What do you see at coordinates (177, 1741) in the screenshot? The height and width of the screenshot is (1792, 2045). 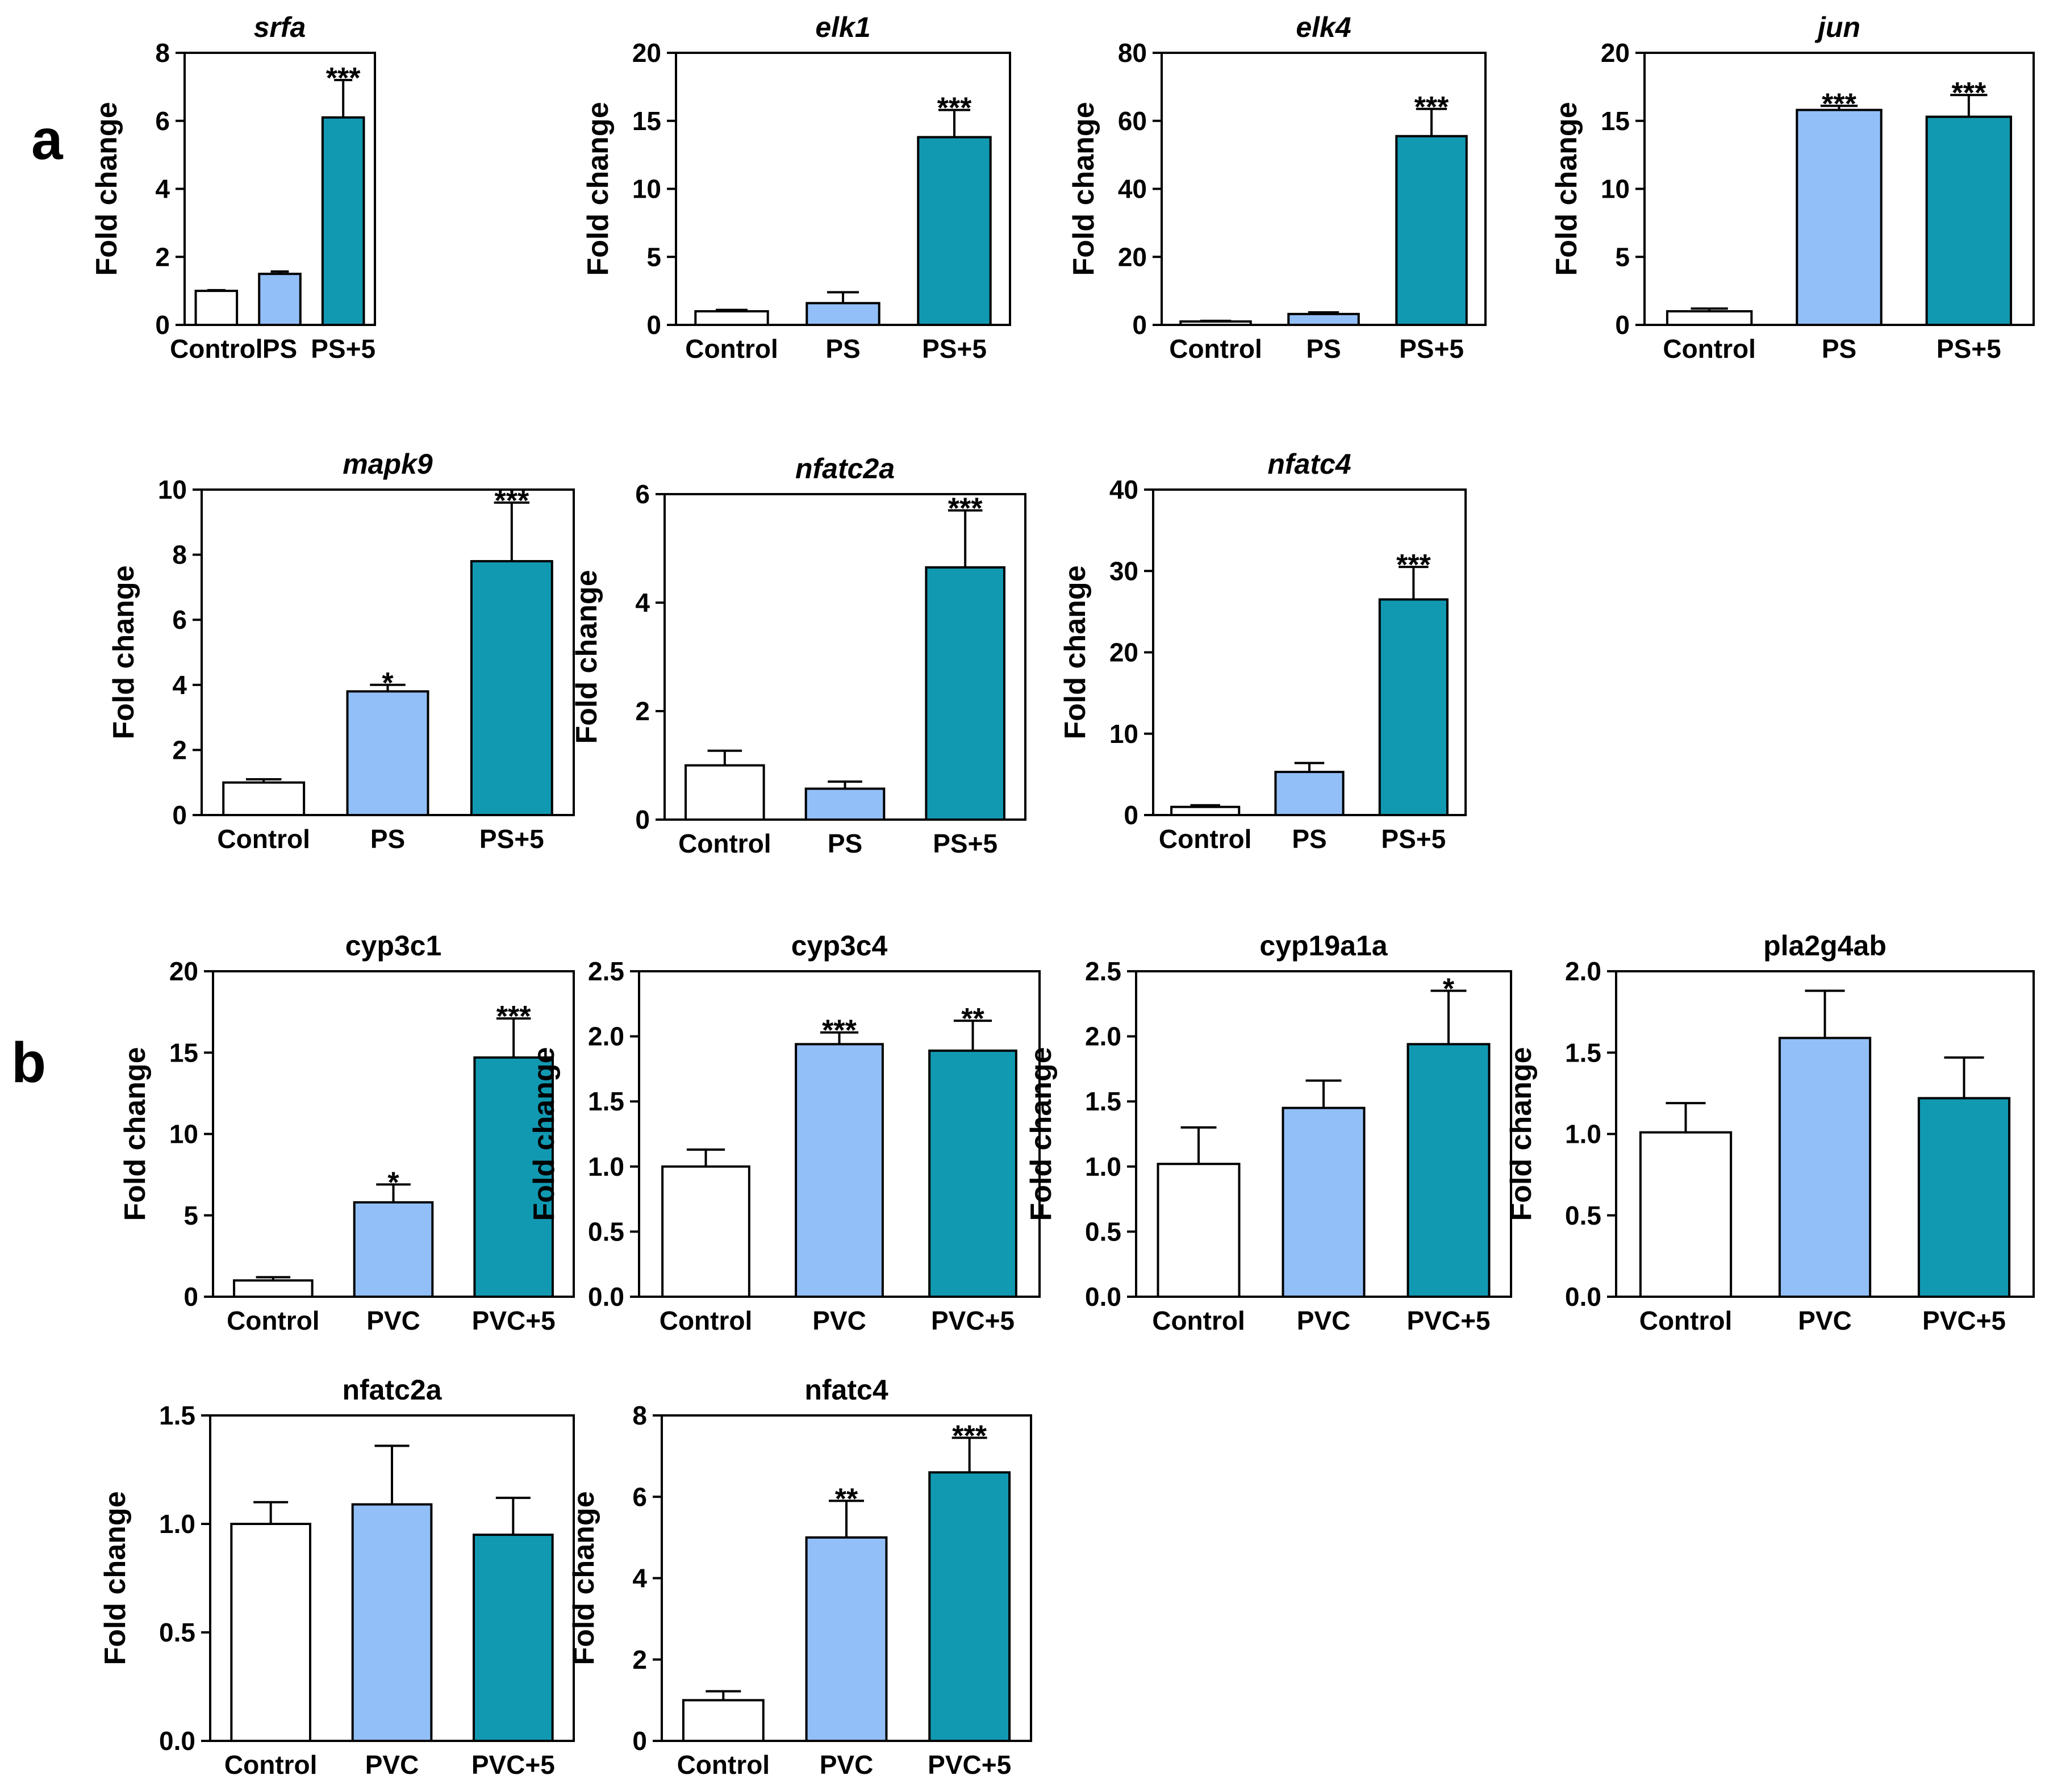 I see `y-tick-label: 0.0` at bounding box center [177, 1741].